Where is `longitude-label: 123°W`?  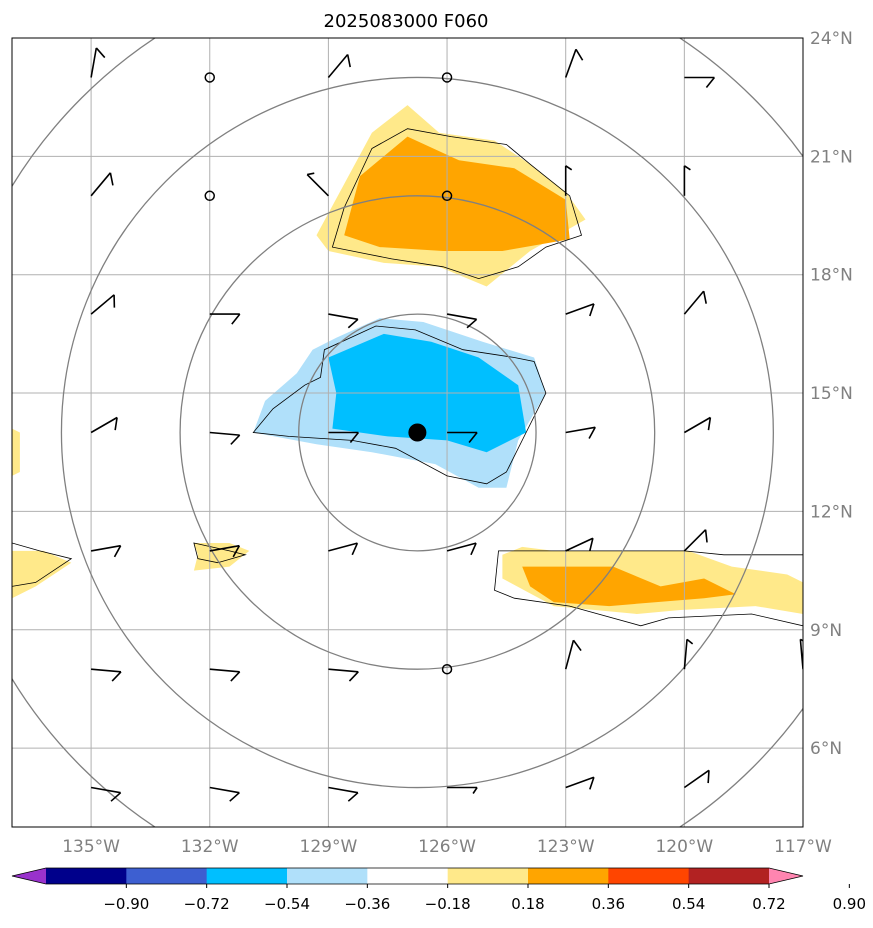 longitude-label: 123°W is located at coordinates (566, 847).